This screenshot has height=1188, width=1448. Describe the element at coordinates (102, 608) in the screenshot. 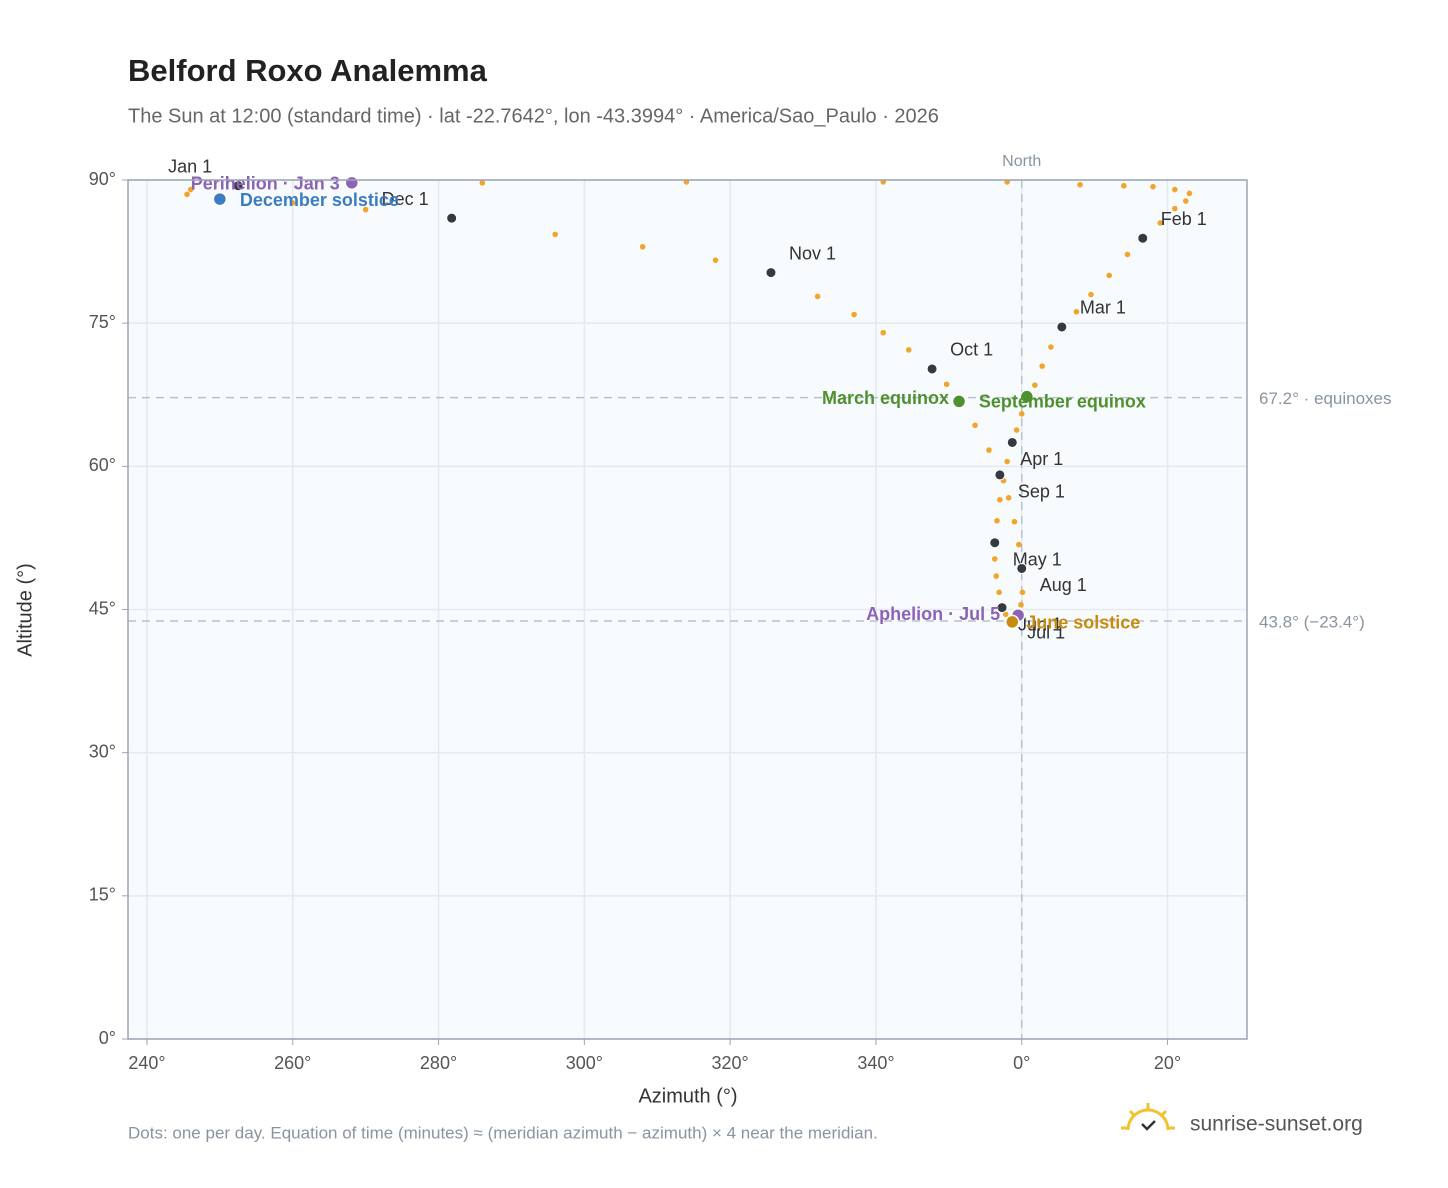

I see `y-tick-label: 45°` at that location.